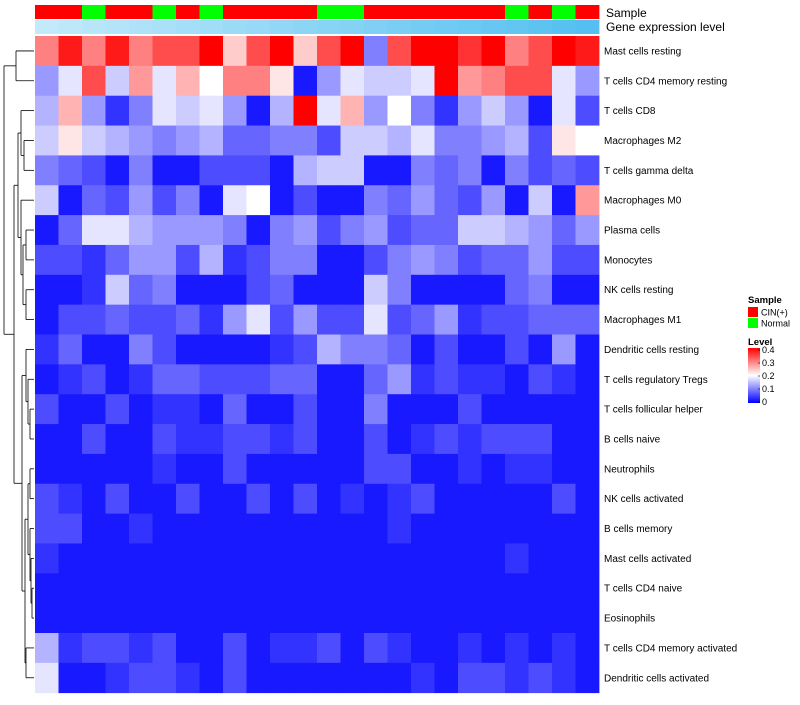  Describe the element at coordinates (753, 312) in the screenshot. I see `legend-swatch-cin` at that location.